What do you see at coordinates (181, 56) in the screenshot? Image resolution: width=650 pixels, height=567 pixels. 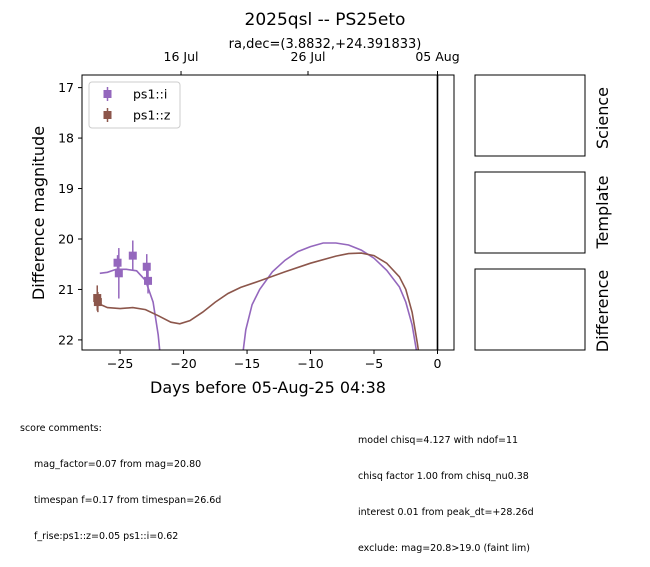 I see `top-tick-label: 16 Jul` at bounding box center [181, 56].